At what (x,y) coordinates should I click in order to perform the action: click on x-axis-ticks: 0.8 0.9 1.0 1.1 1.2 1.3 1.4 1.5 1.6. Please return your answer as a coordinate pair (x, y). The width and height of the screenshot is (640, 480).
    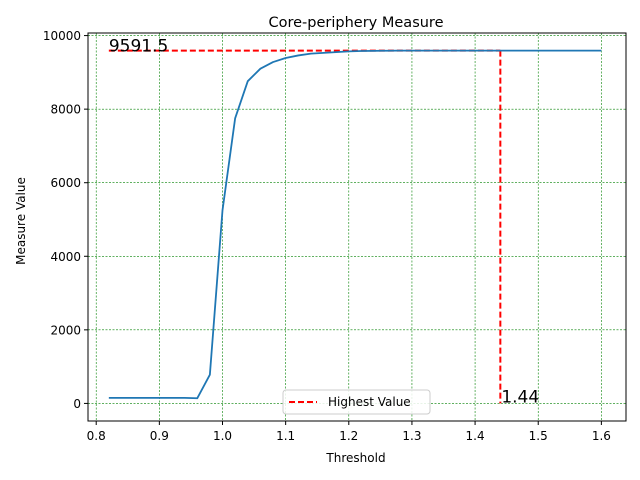
    Looking at the image, I should click on (349, 432).